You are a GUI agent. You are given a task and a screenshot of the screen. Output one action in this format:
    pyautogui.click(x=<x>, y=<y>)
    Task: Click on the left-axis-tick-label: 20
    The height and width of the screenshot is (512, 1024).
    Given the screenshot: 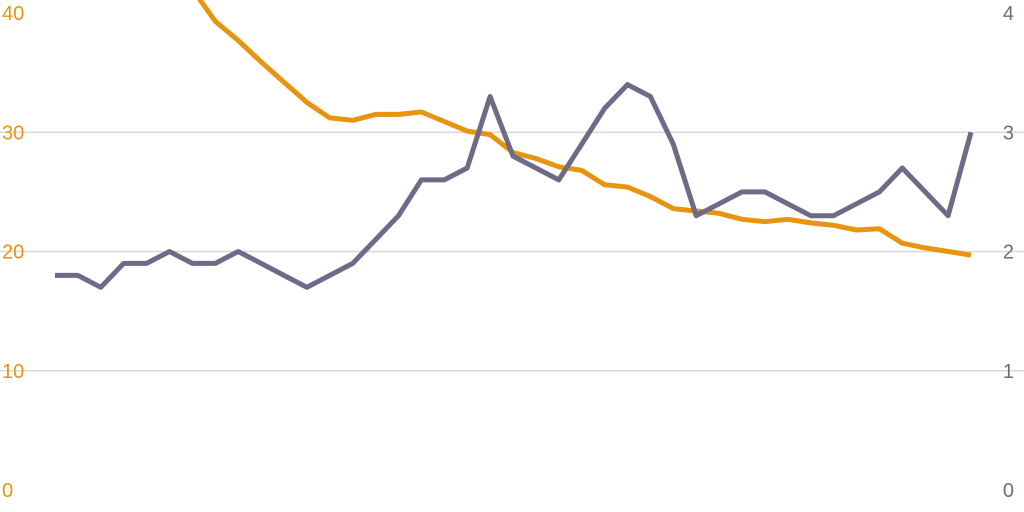 What is the action you would take?
    pyautogui.click(x=13, y=253)
    